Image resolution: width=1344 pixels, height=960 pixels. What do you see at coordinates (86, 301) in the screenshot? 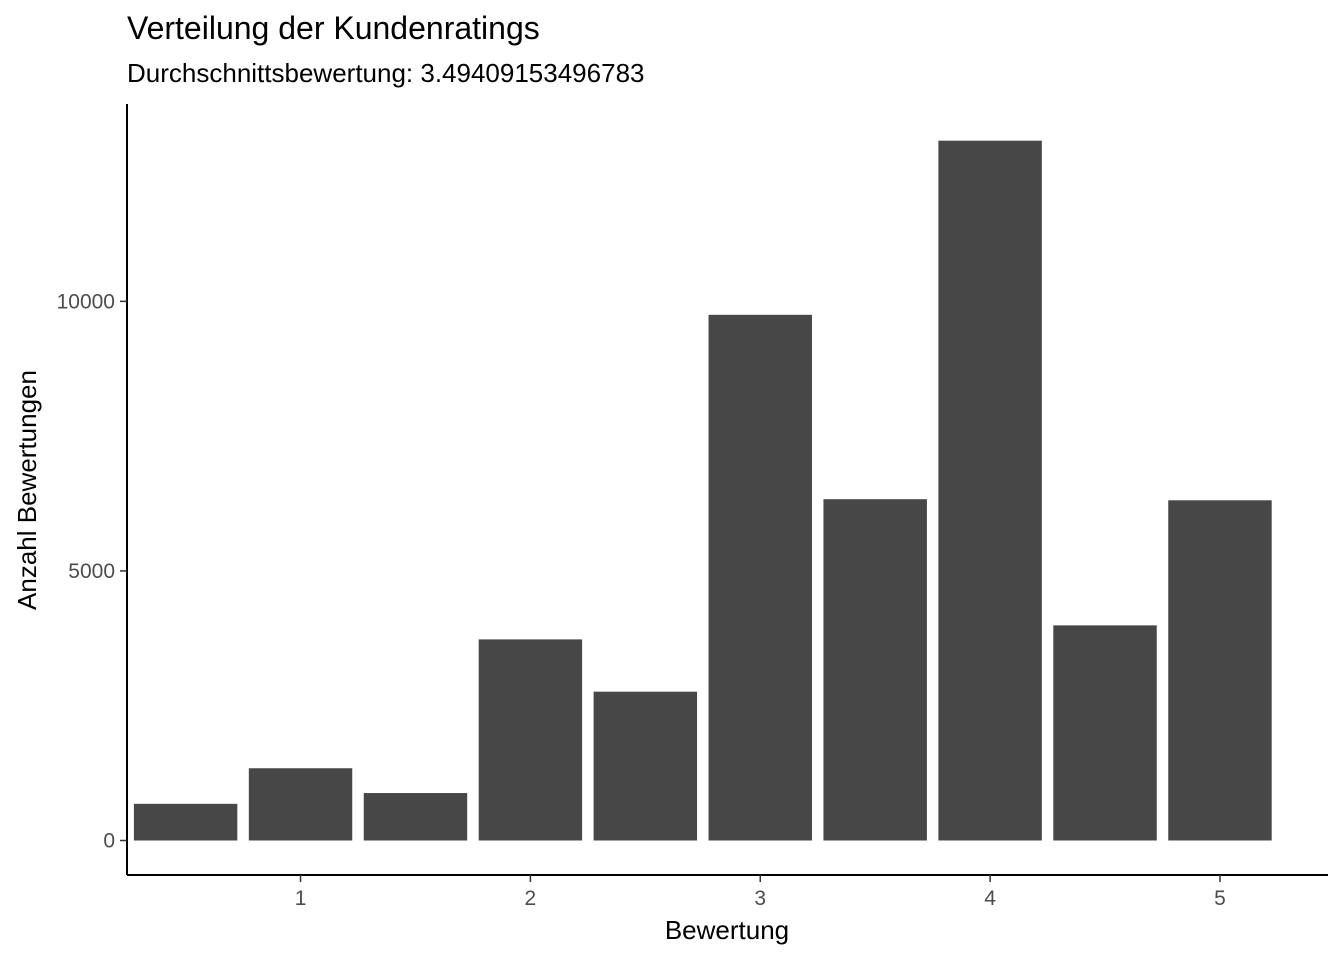
I see `y-tick-label: 10000` at bounding box center [86, 301].